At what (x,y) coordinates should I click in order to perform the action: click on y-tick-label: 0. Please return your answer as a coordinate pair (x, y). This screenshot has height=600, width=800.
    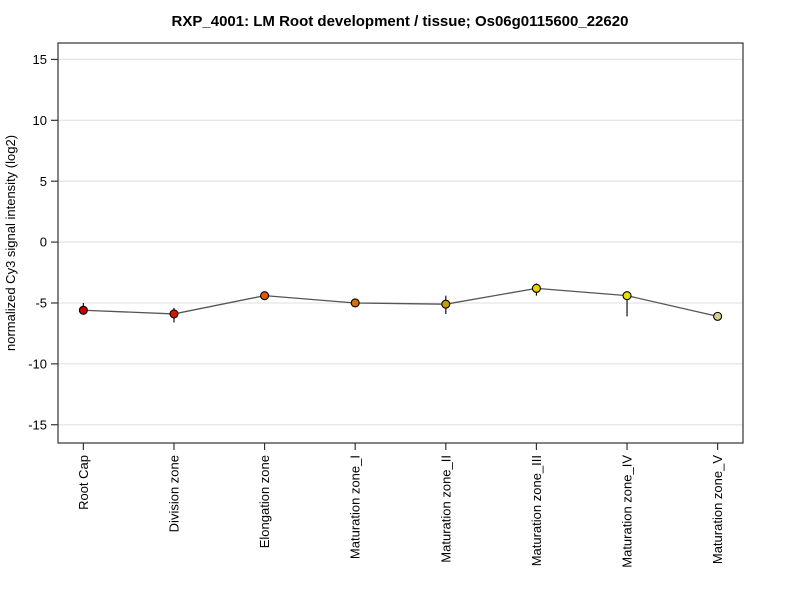
    Looking at the image, I should click on (43, 242).